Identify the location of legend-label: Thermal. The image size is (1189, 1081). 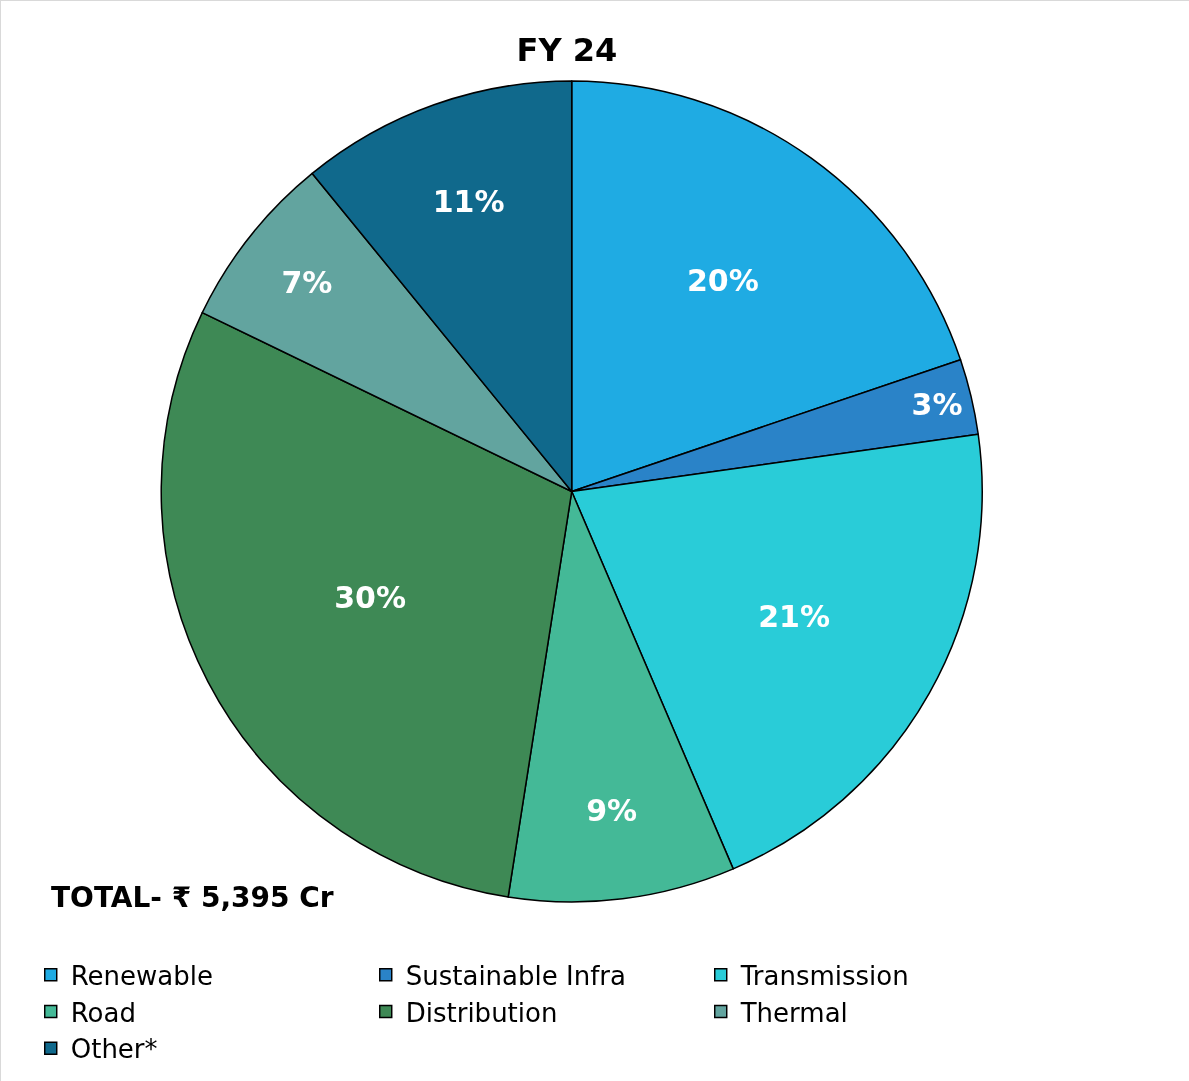
(793, 1012).